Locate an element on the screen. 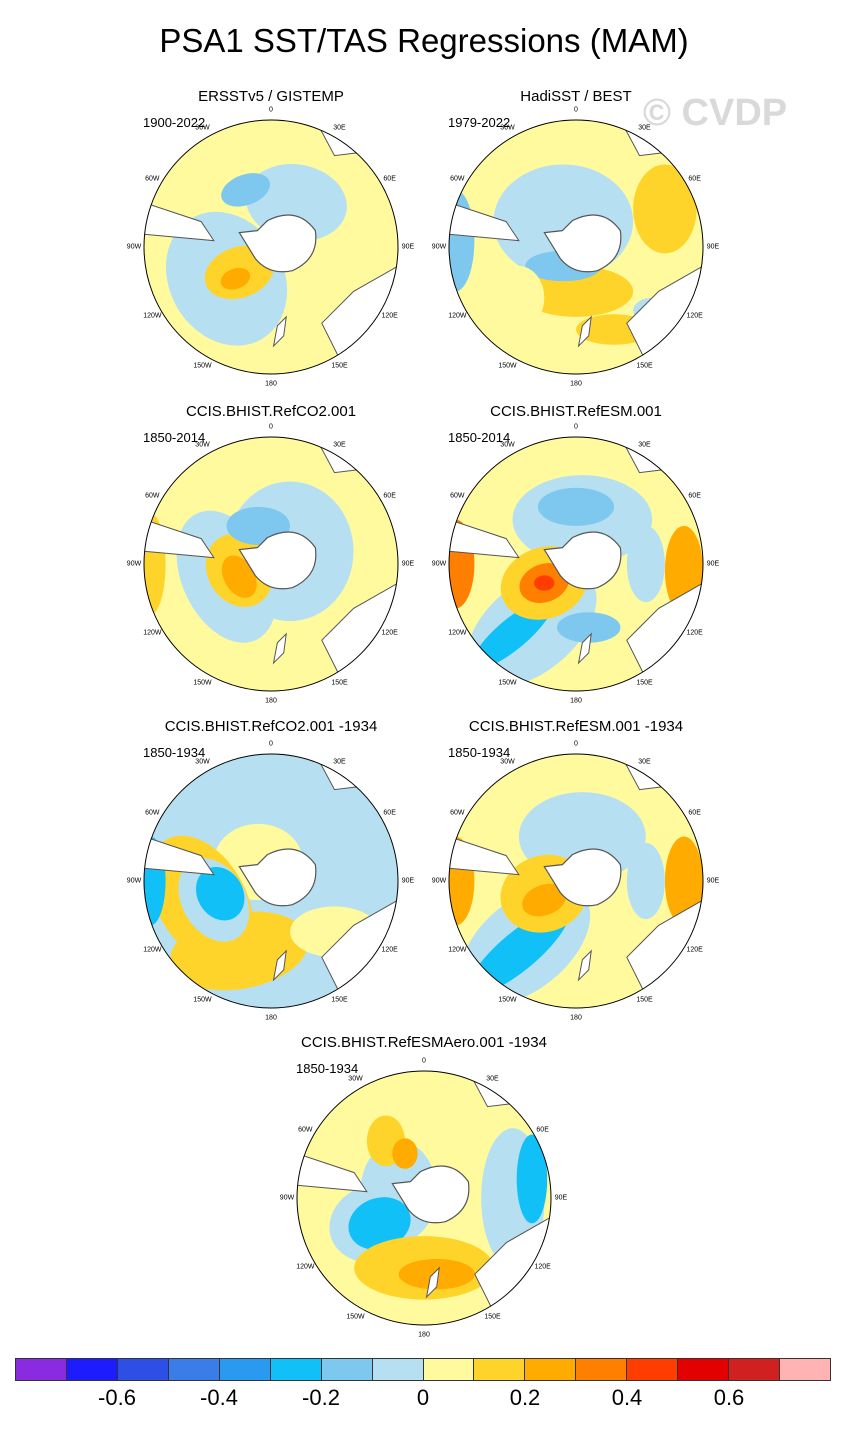  panel-title: CCIS.BHIST.RefESMAero.001 -1934 is located at coordinates (424, 1042).